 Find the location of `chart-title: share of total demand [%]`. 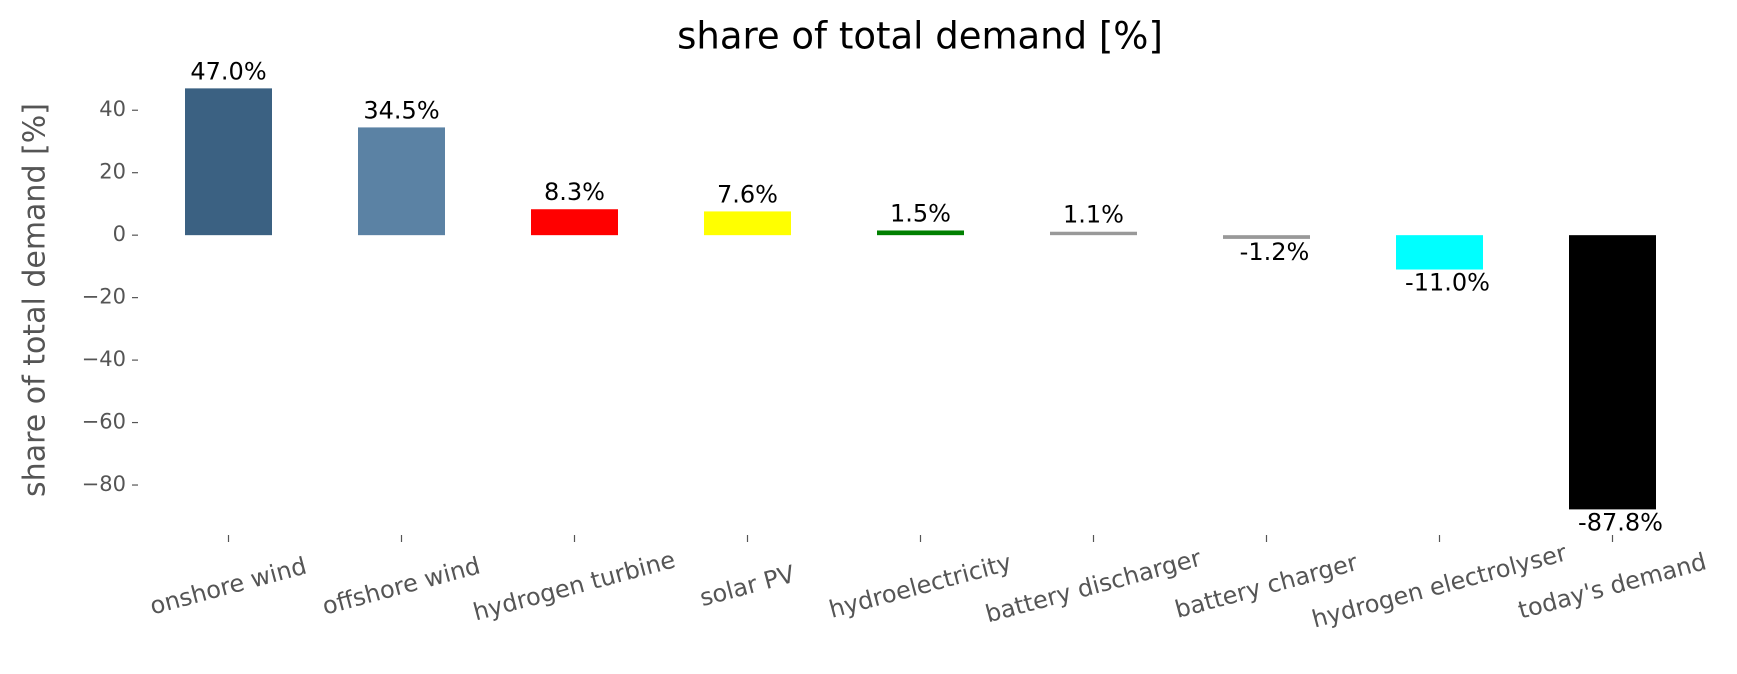

chart-title: share of total demand [%] is located at coordinates (920, 36).